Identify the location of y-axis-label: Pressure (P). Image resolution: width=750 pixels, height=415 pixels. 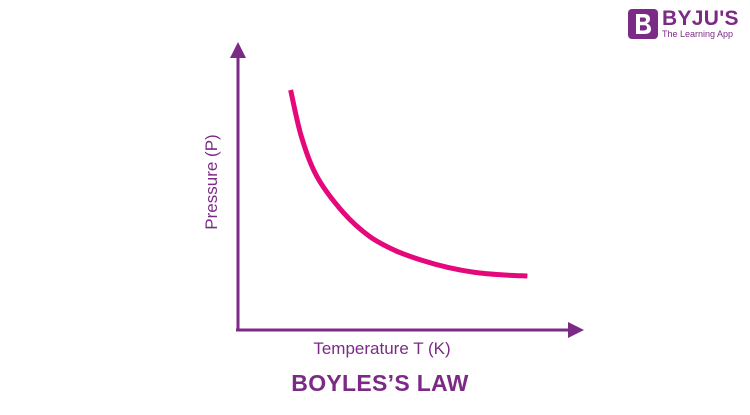
(211, 182).